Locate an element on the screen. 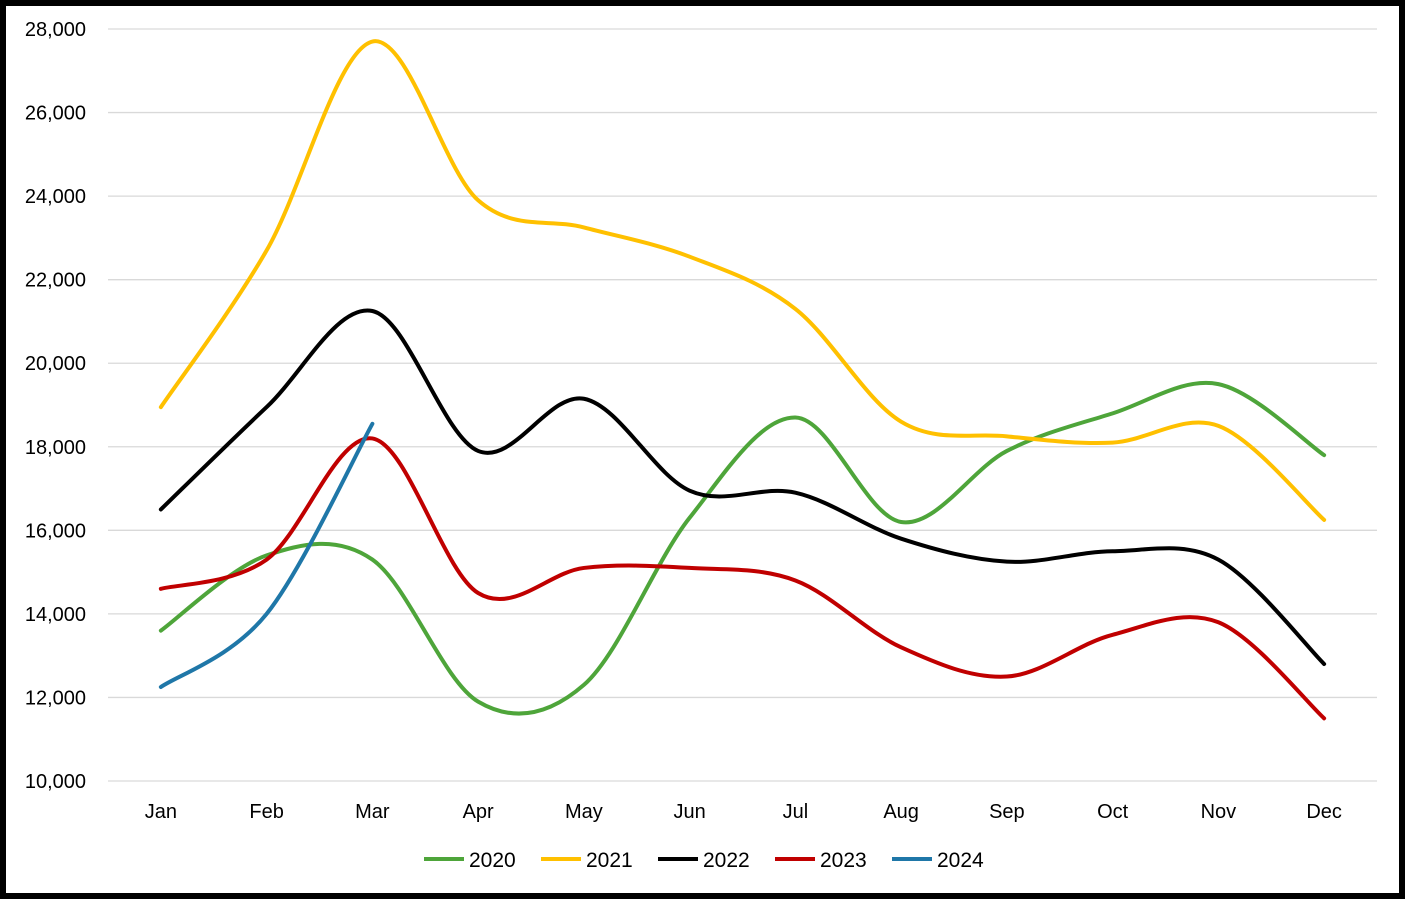 Image resolution: width=1405 pixels, height=899 pixels. x-tick-label: May is located at coordinates (584, 812).